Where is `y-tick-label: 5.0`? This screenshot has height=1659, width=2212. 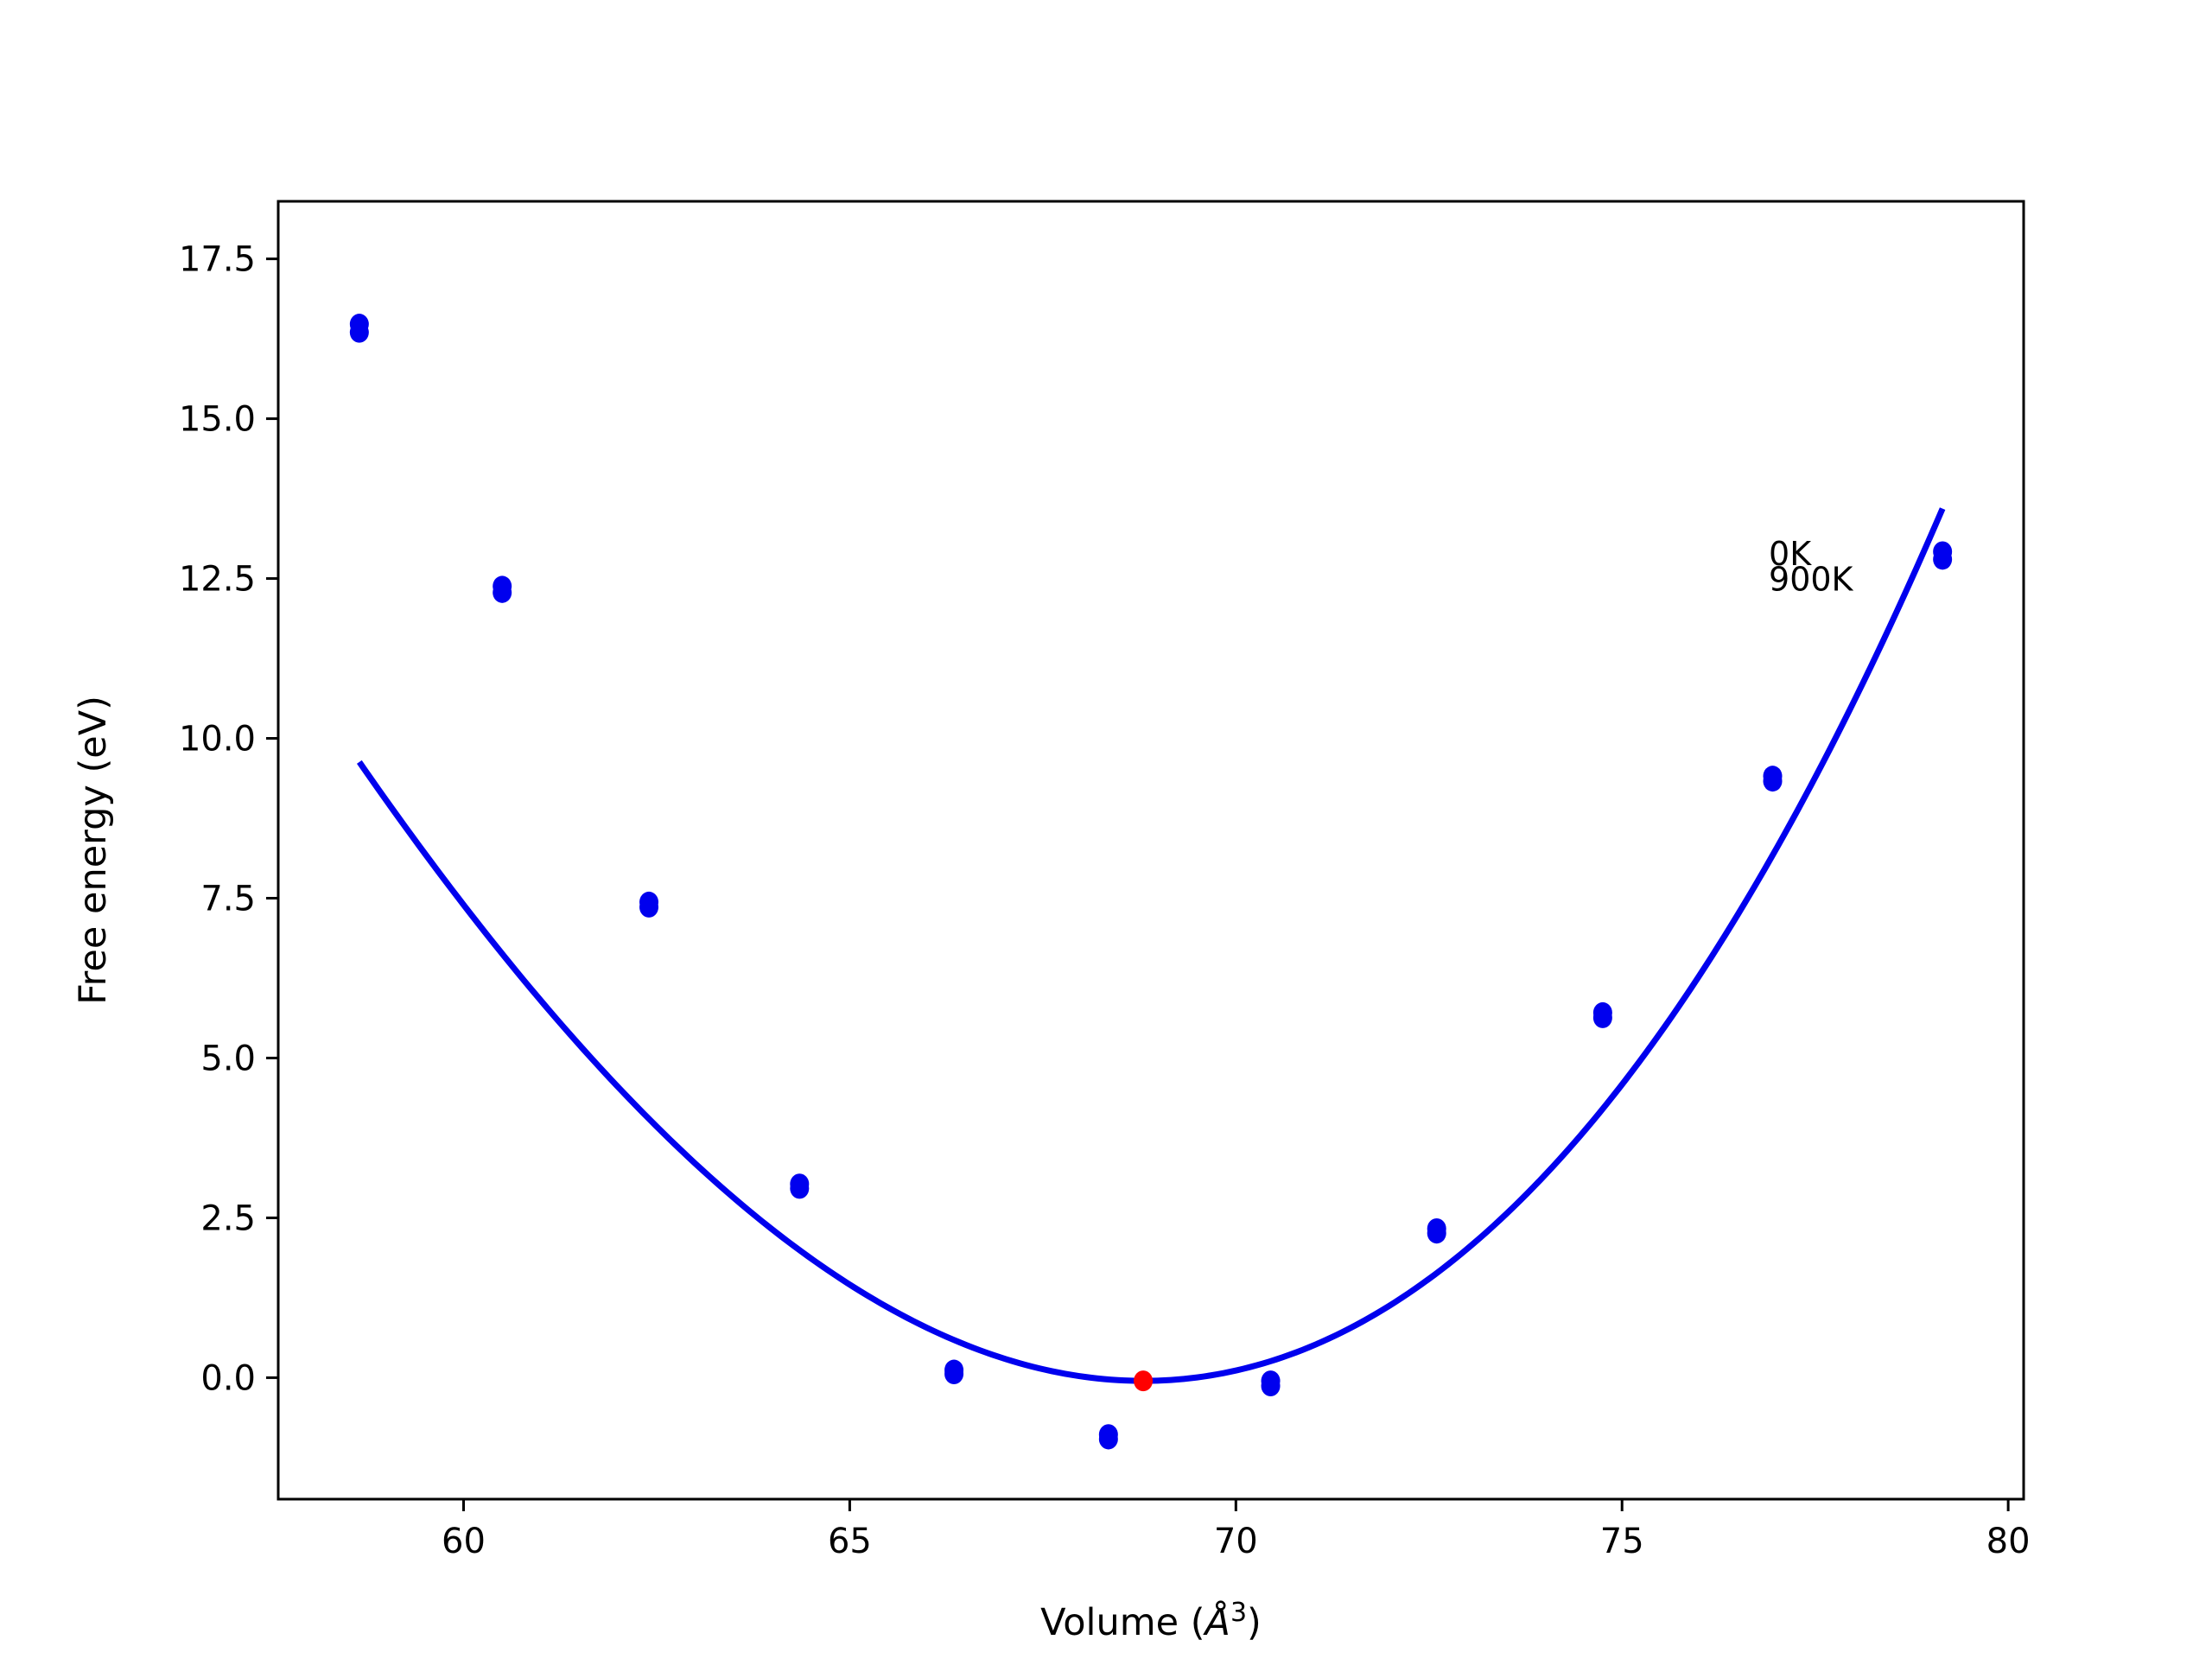 y-tick-label: 5.0 is located at coordinates (228, 1058).